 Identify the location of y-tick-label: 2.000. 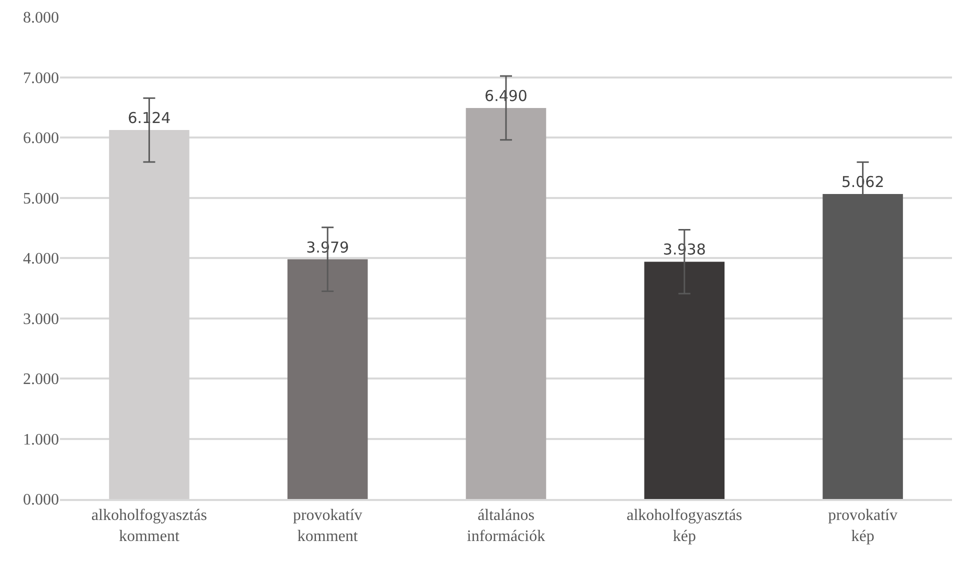
(41, 379).